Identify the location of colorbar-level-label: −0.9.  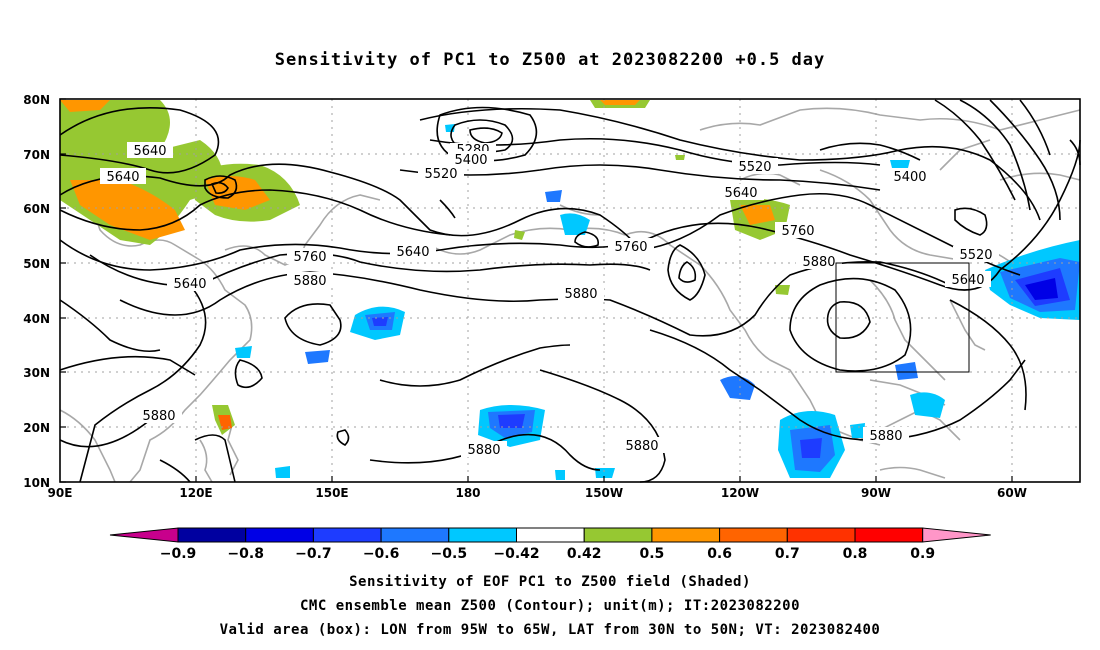
(178, 554).